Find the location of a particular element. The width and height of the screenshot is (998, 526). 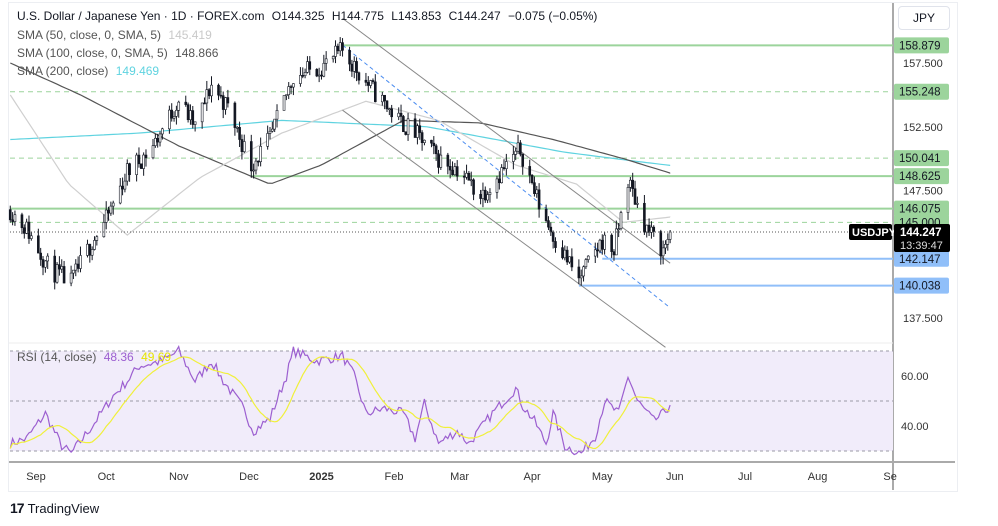

price-tick-label: 152.500 is located at coordinates (923, 128).